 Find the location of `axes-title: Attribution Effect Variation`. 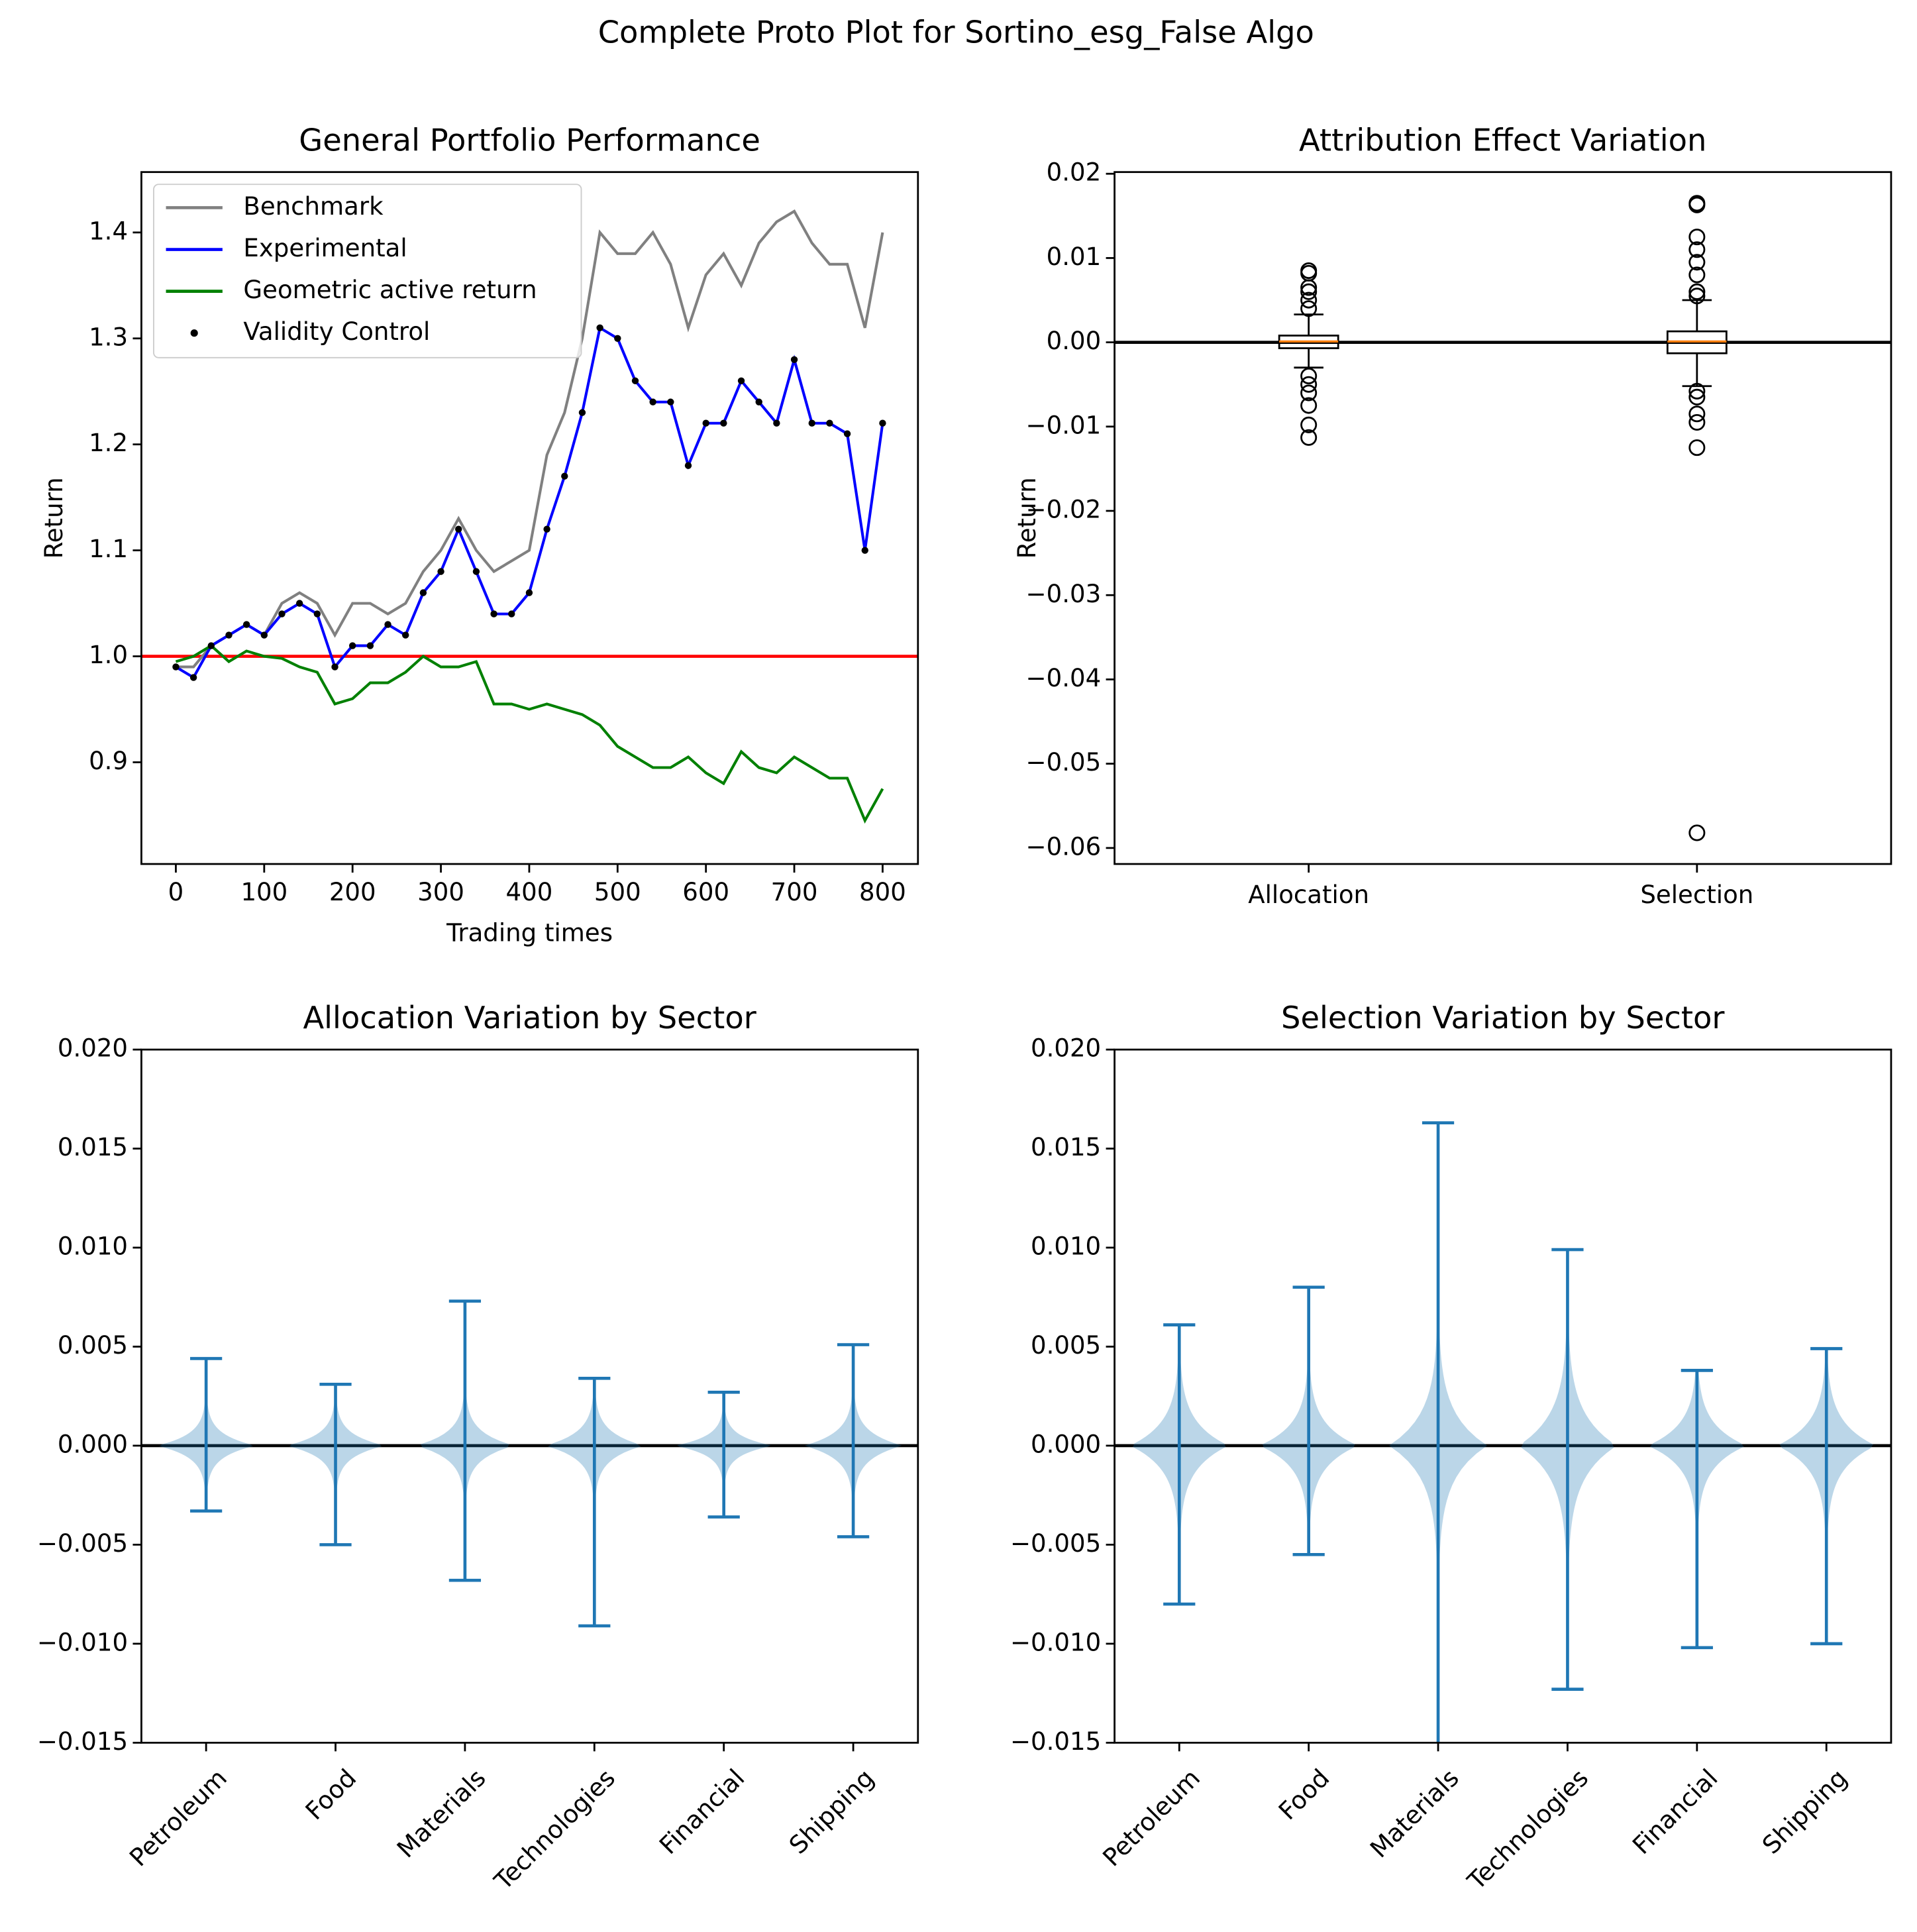

axes-title: Attribution Effect Variation is located at coordinates (1502, 140).